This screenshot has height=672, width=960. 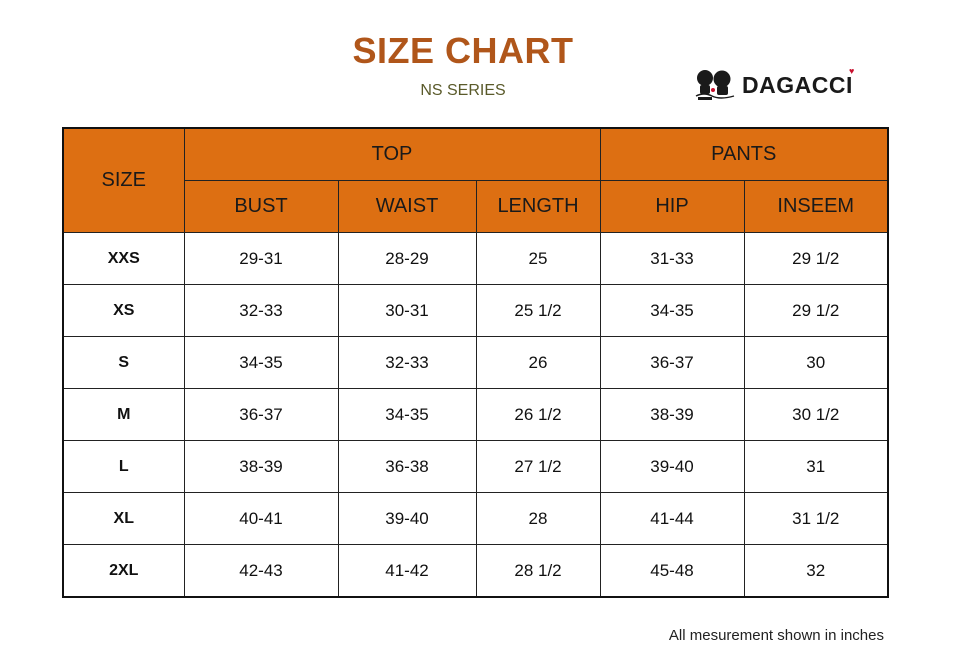 What do you see at coordinates (672, 414) in the screenshot?
I see `hip-cell: 38-39` at bounding box center [672, 414].